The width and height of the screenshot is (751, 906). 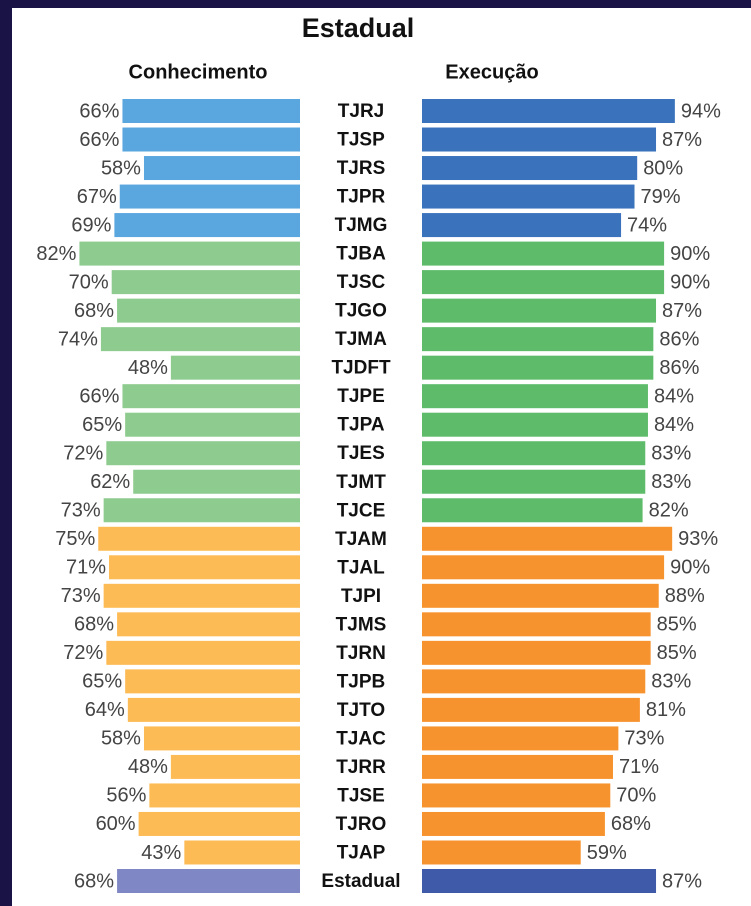 What do you see at coordinates (91, 225) in the screenshot?
I see `value-label: 69%` at bounding box center [91, 225].